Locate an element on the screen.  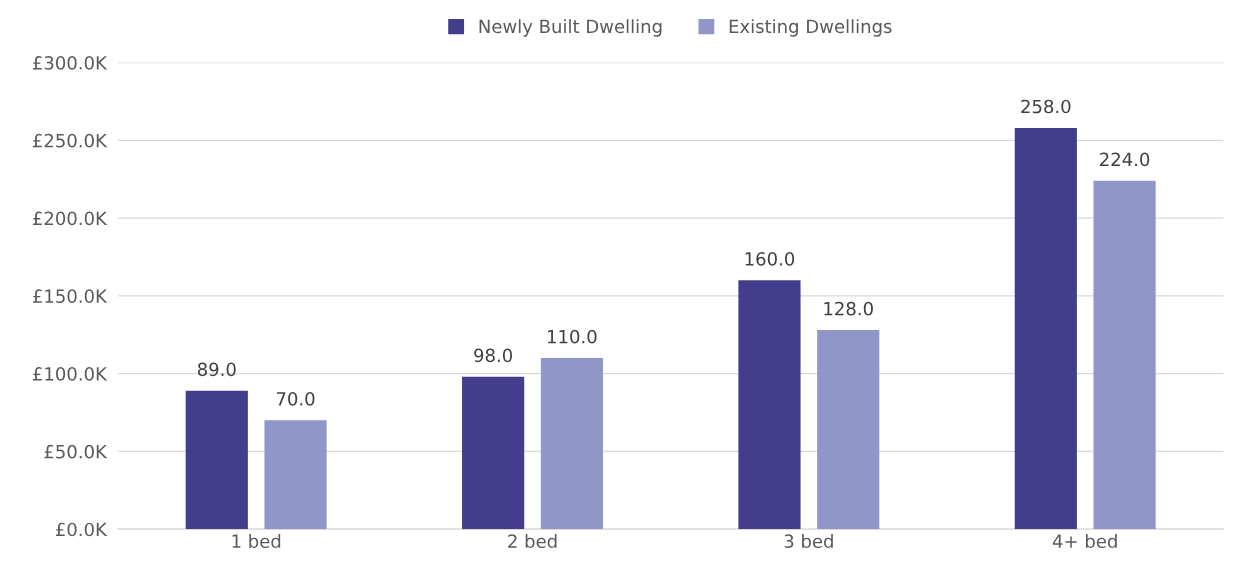
legend-label: Existing Dwellings is located at coordinates (810, 28).